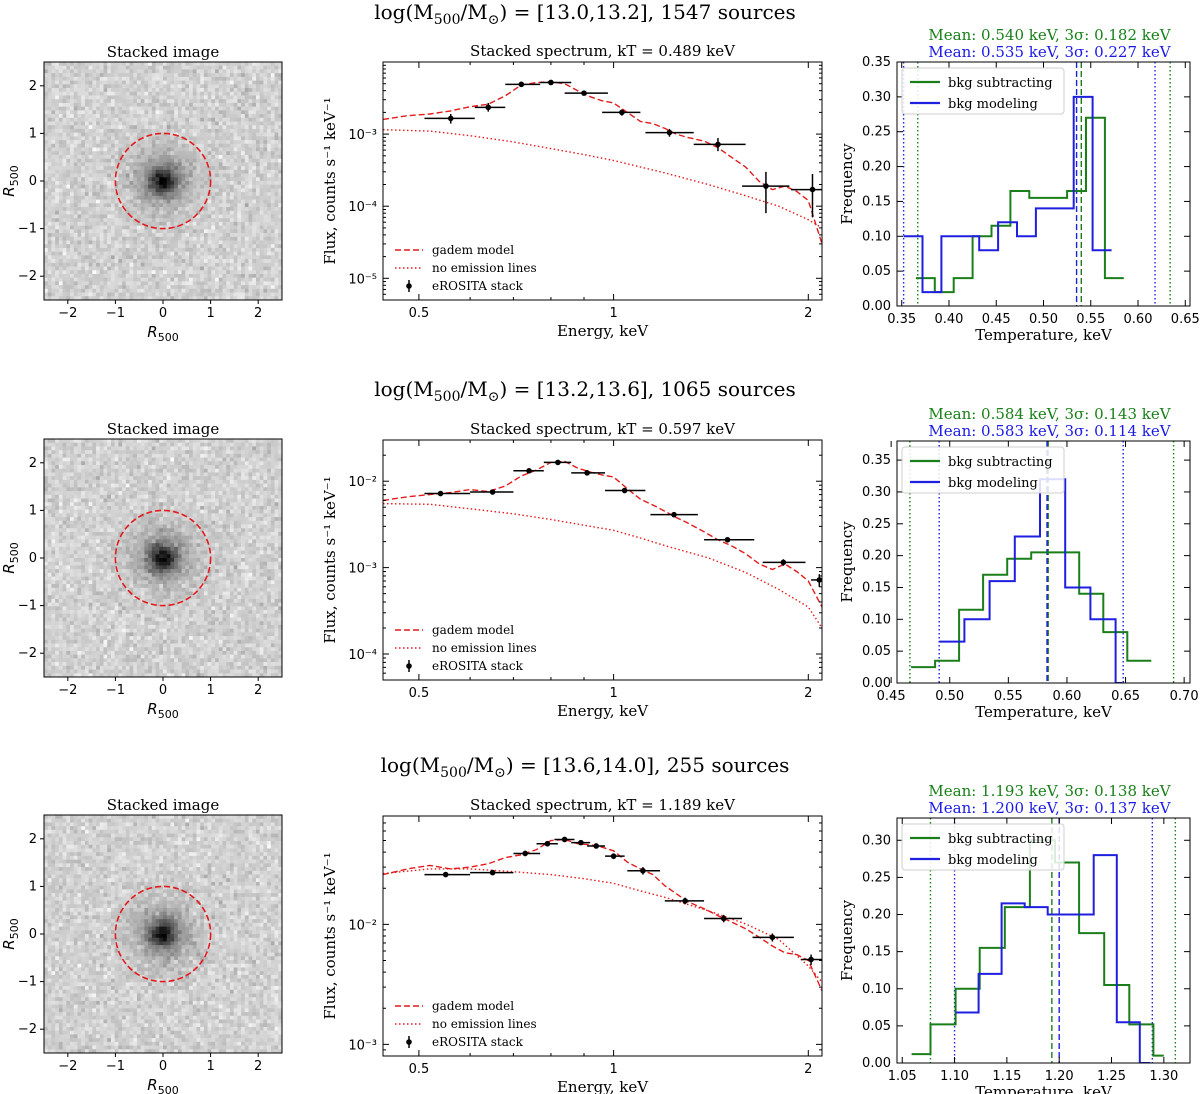  I want to click on legend-label: gadem model, so click(473, 250).